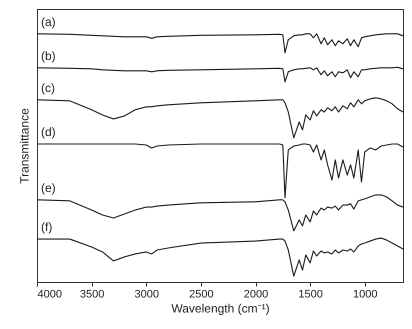 The image size is (412, 329). I want to click on series-label: (f), so click(46, 227).